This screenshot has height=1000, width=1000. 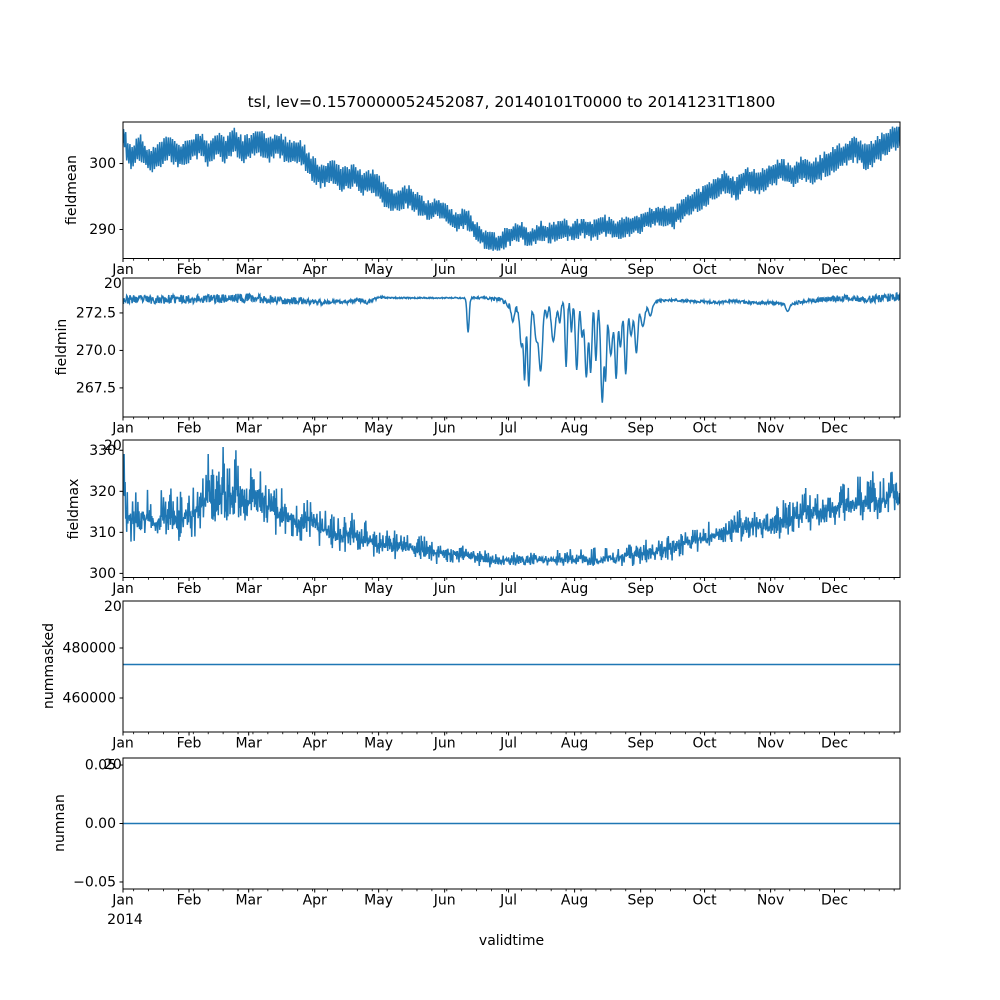 What do you see at coordinates (511, 666) in the screenshot?
I see `nummasked-plot-frame` at bounding box center [511, 666].